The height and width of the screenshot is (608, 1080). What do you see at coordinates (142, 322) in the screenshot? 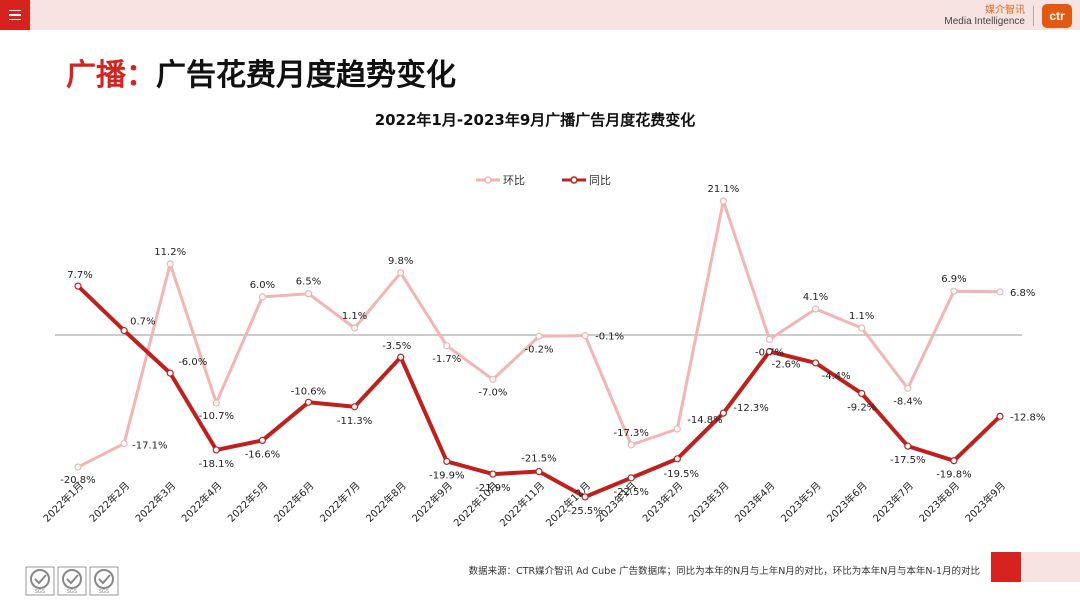
I see `data-label: 0.7%` at bounding box center [142, 322].